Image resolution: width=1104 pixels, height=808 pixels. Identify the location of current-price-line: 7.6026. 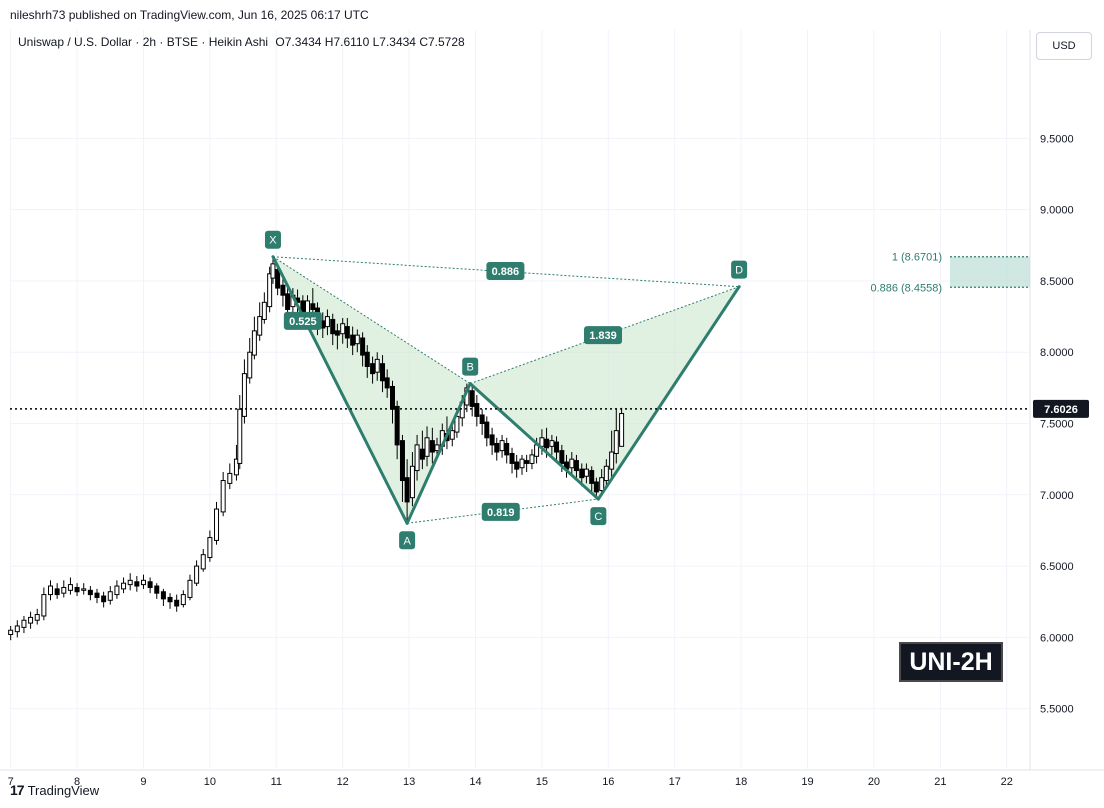
(549, 408).